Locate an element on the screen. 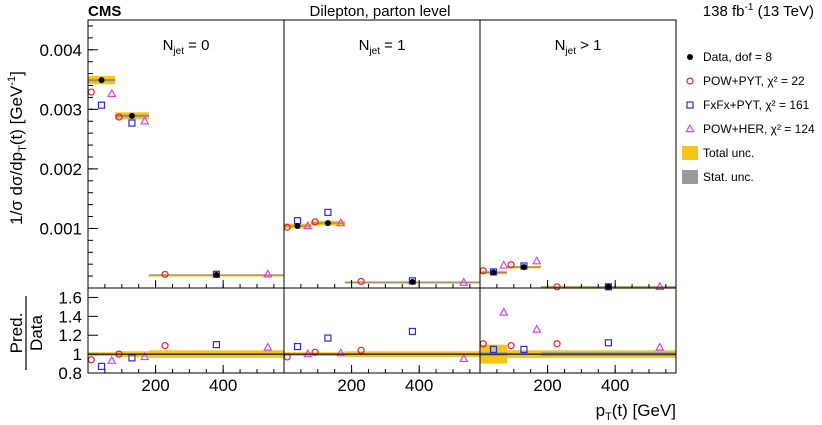 This screenshot has width=822, height=425. plot-title: Dilepton, parton level is located at coordinates (380, 11).